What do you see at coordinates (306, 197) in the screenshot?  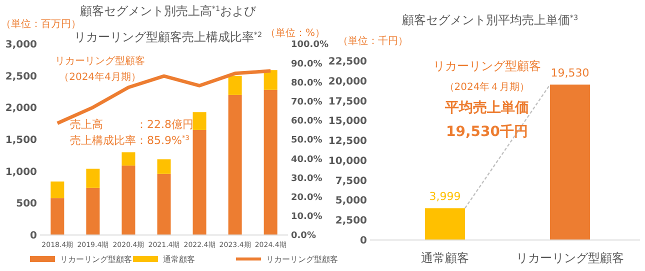 I see `y2-tick-label: 20.0%` at bounding box center [306, 197].